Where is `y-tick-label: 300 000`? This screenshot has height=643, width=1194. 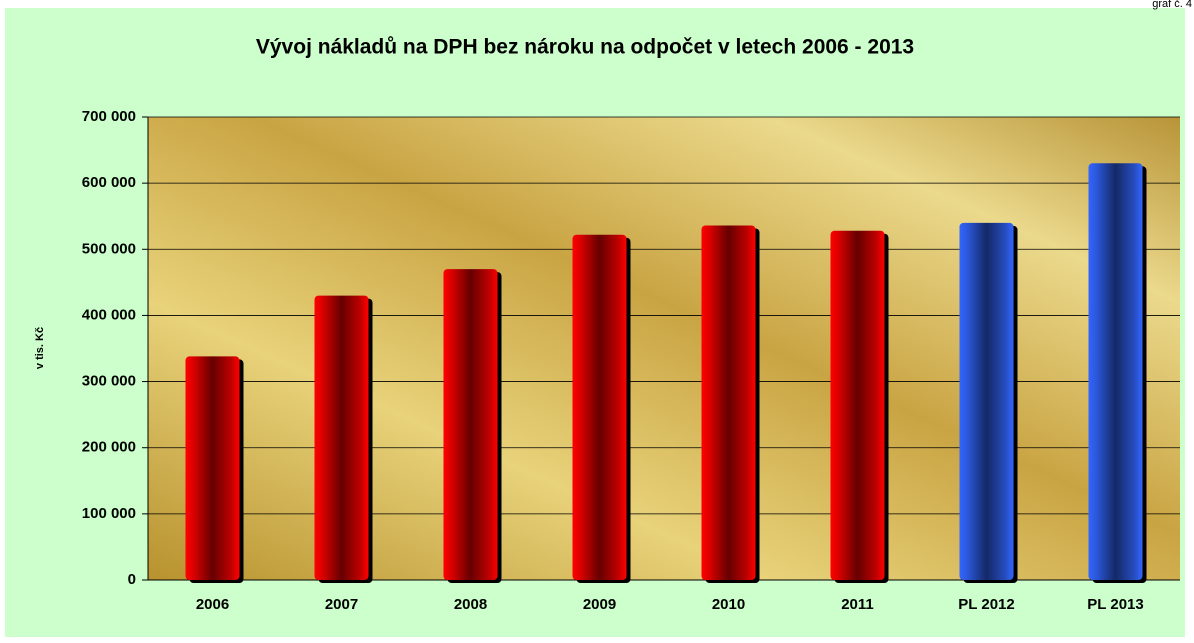
y-tick-label: 300 000 is located at coordinates (109, 381).